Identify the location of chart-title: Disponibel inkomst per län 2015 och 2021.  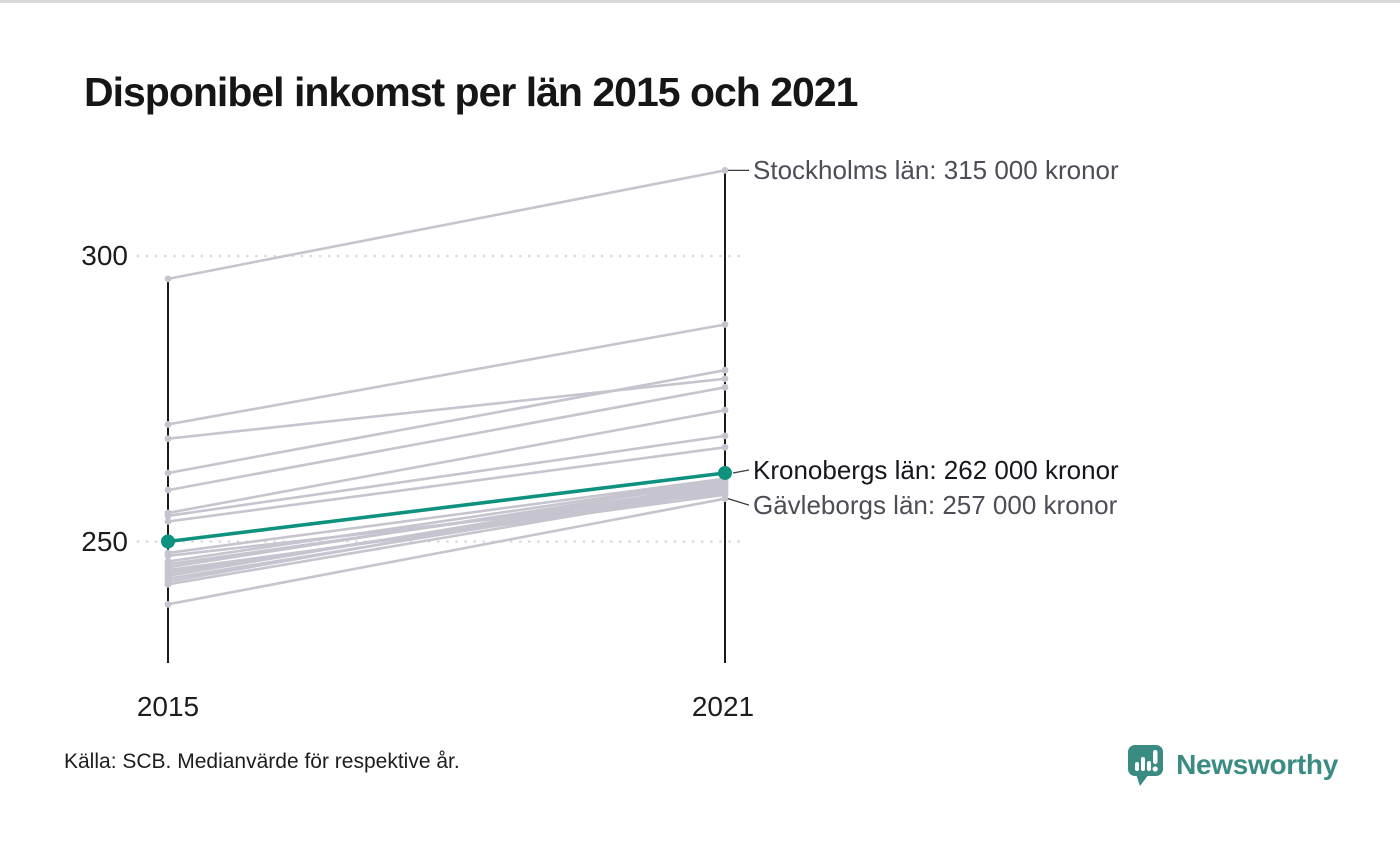
(471, 92).